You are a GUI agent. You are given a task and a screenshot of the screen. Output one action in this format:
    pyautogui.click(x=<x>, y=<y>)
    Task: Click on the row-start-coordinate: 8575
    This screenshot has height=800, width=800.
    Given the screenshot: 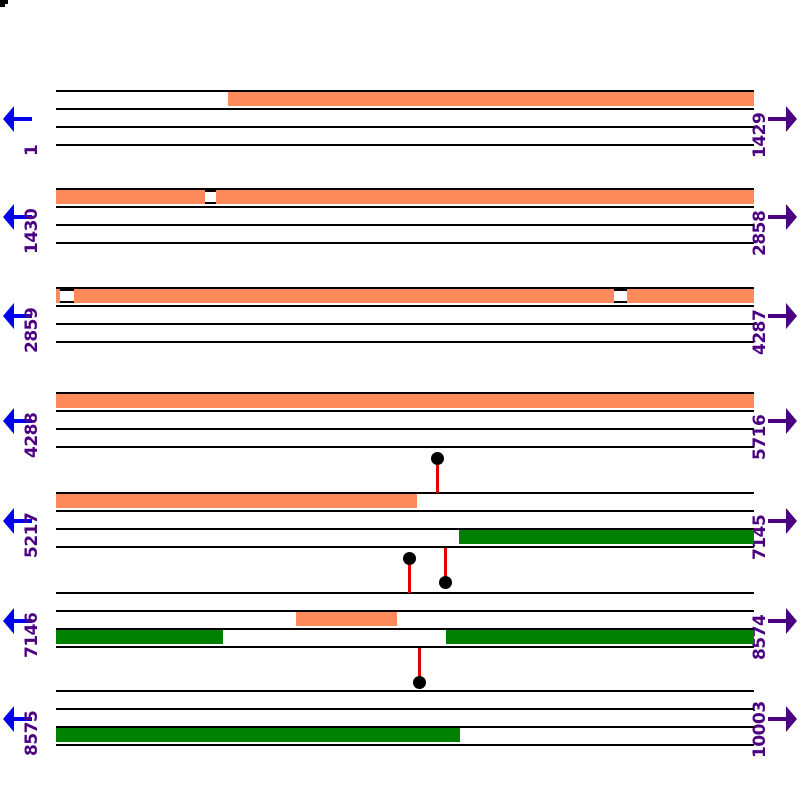 What is the action you would take?
    pyautogui.click(x=32, y=733)
    